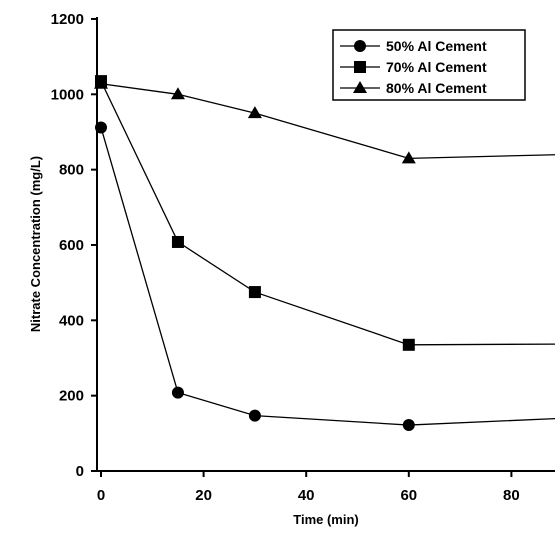  What do you see at coordinates (511, 495) in the screenshot?
I see `x-tick-label: 80` at bounding box center [511, 495].